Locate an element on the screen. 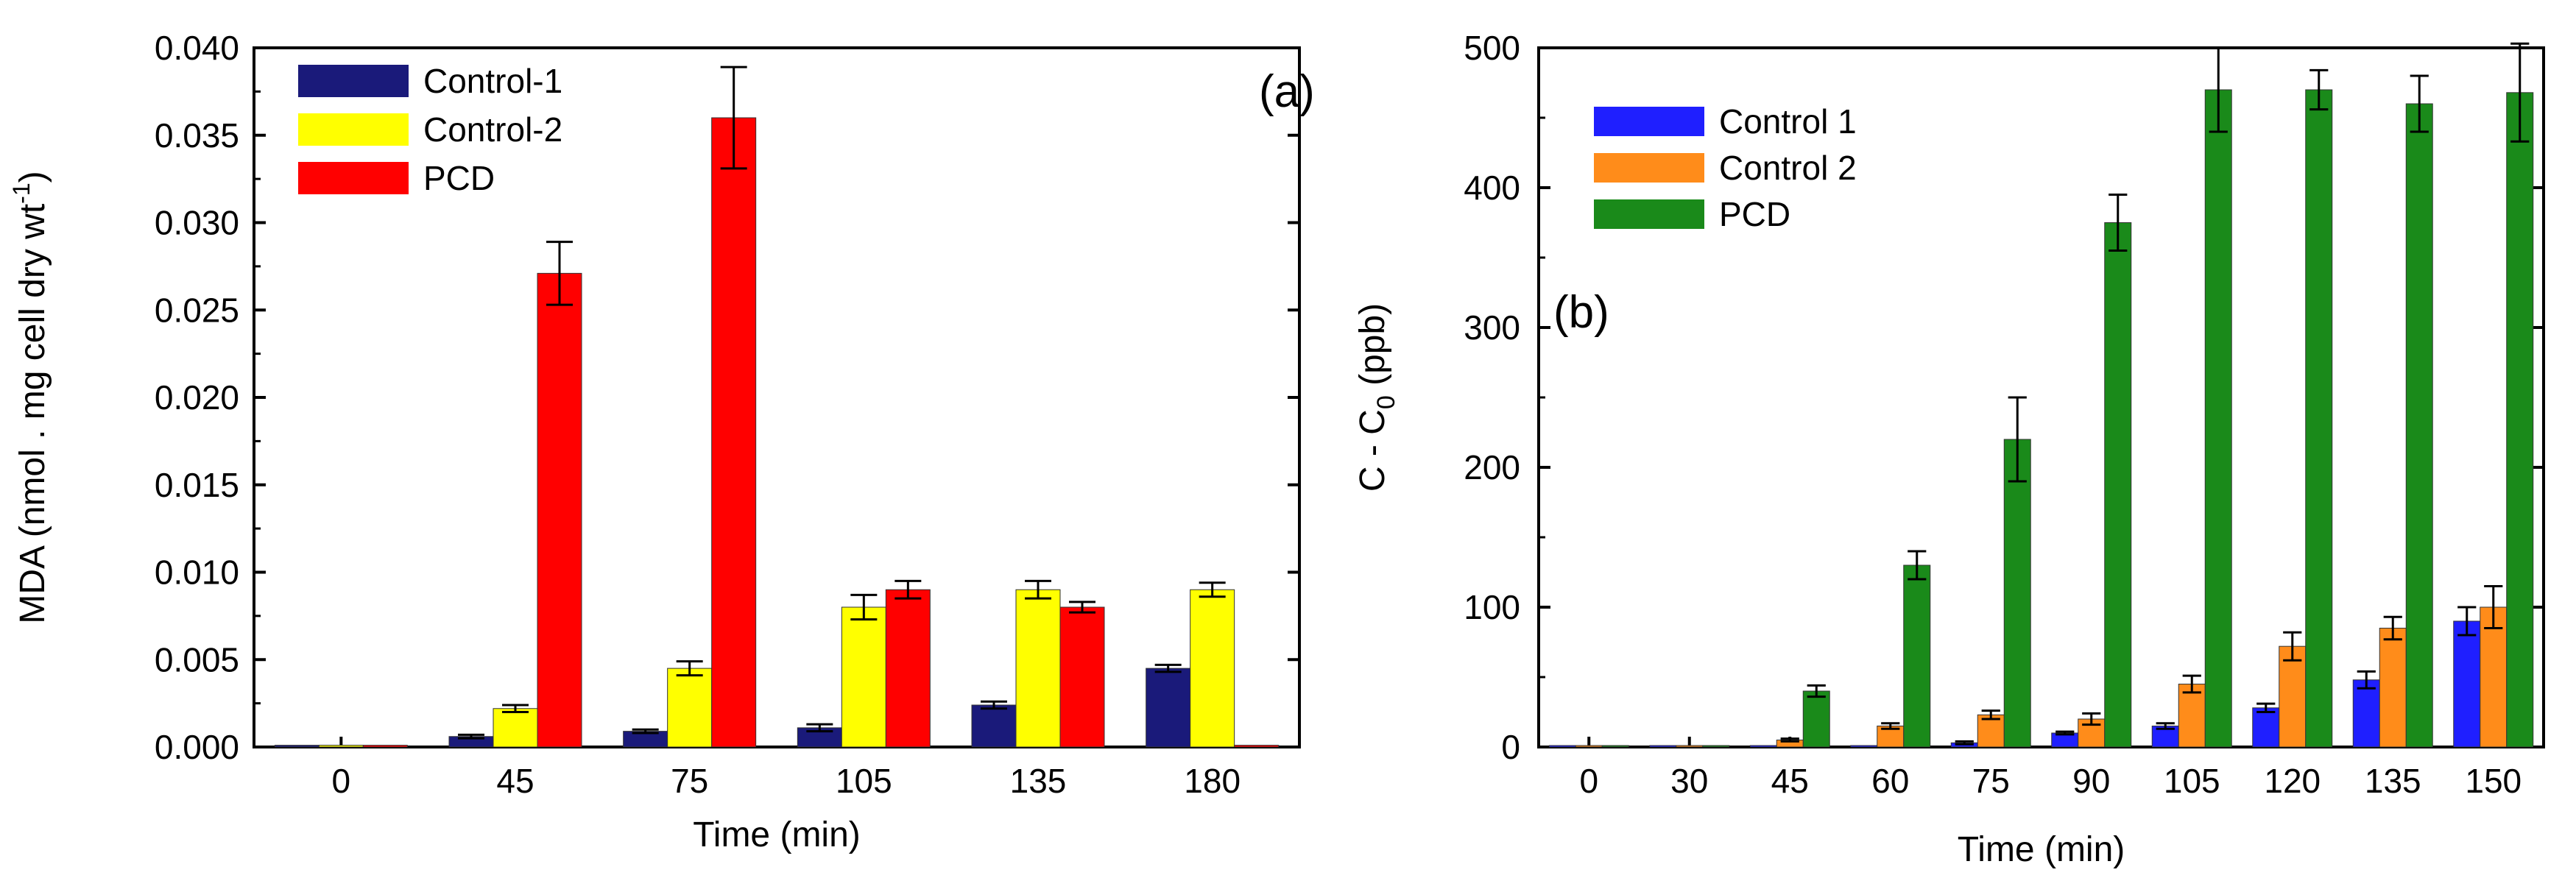  panel-b-ylabel-main: C - C is located at coordinates (1372, 450).